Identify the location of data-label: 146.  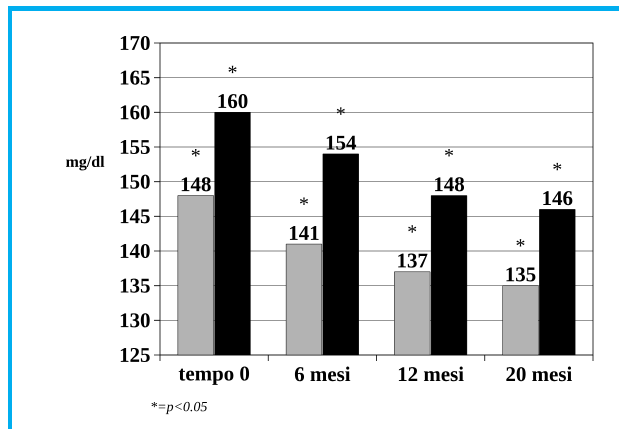
(557, 198).